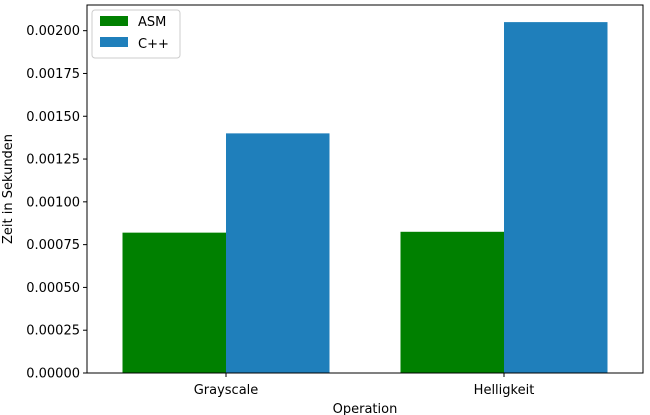 The image size is (650, 415). I want to click on legend-swatch-cpp, so click(114, 42).